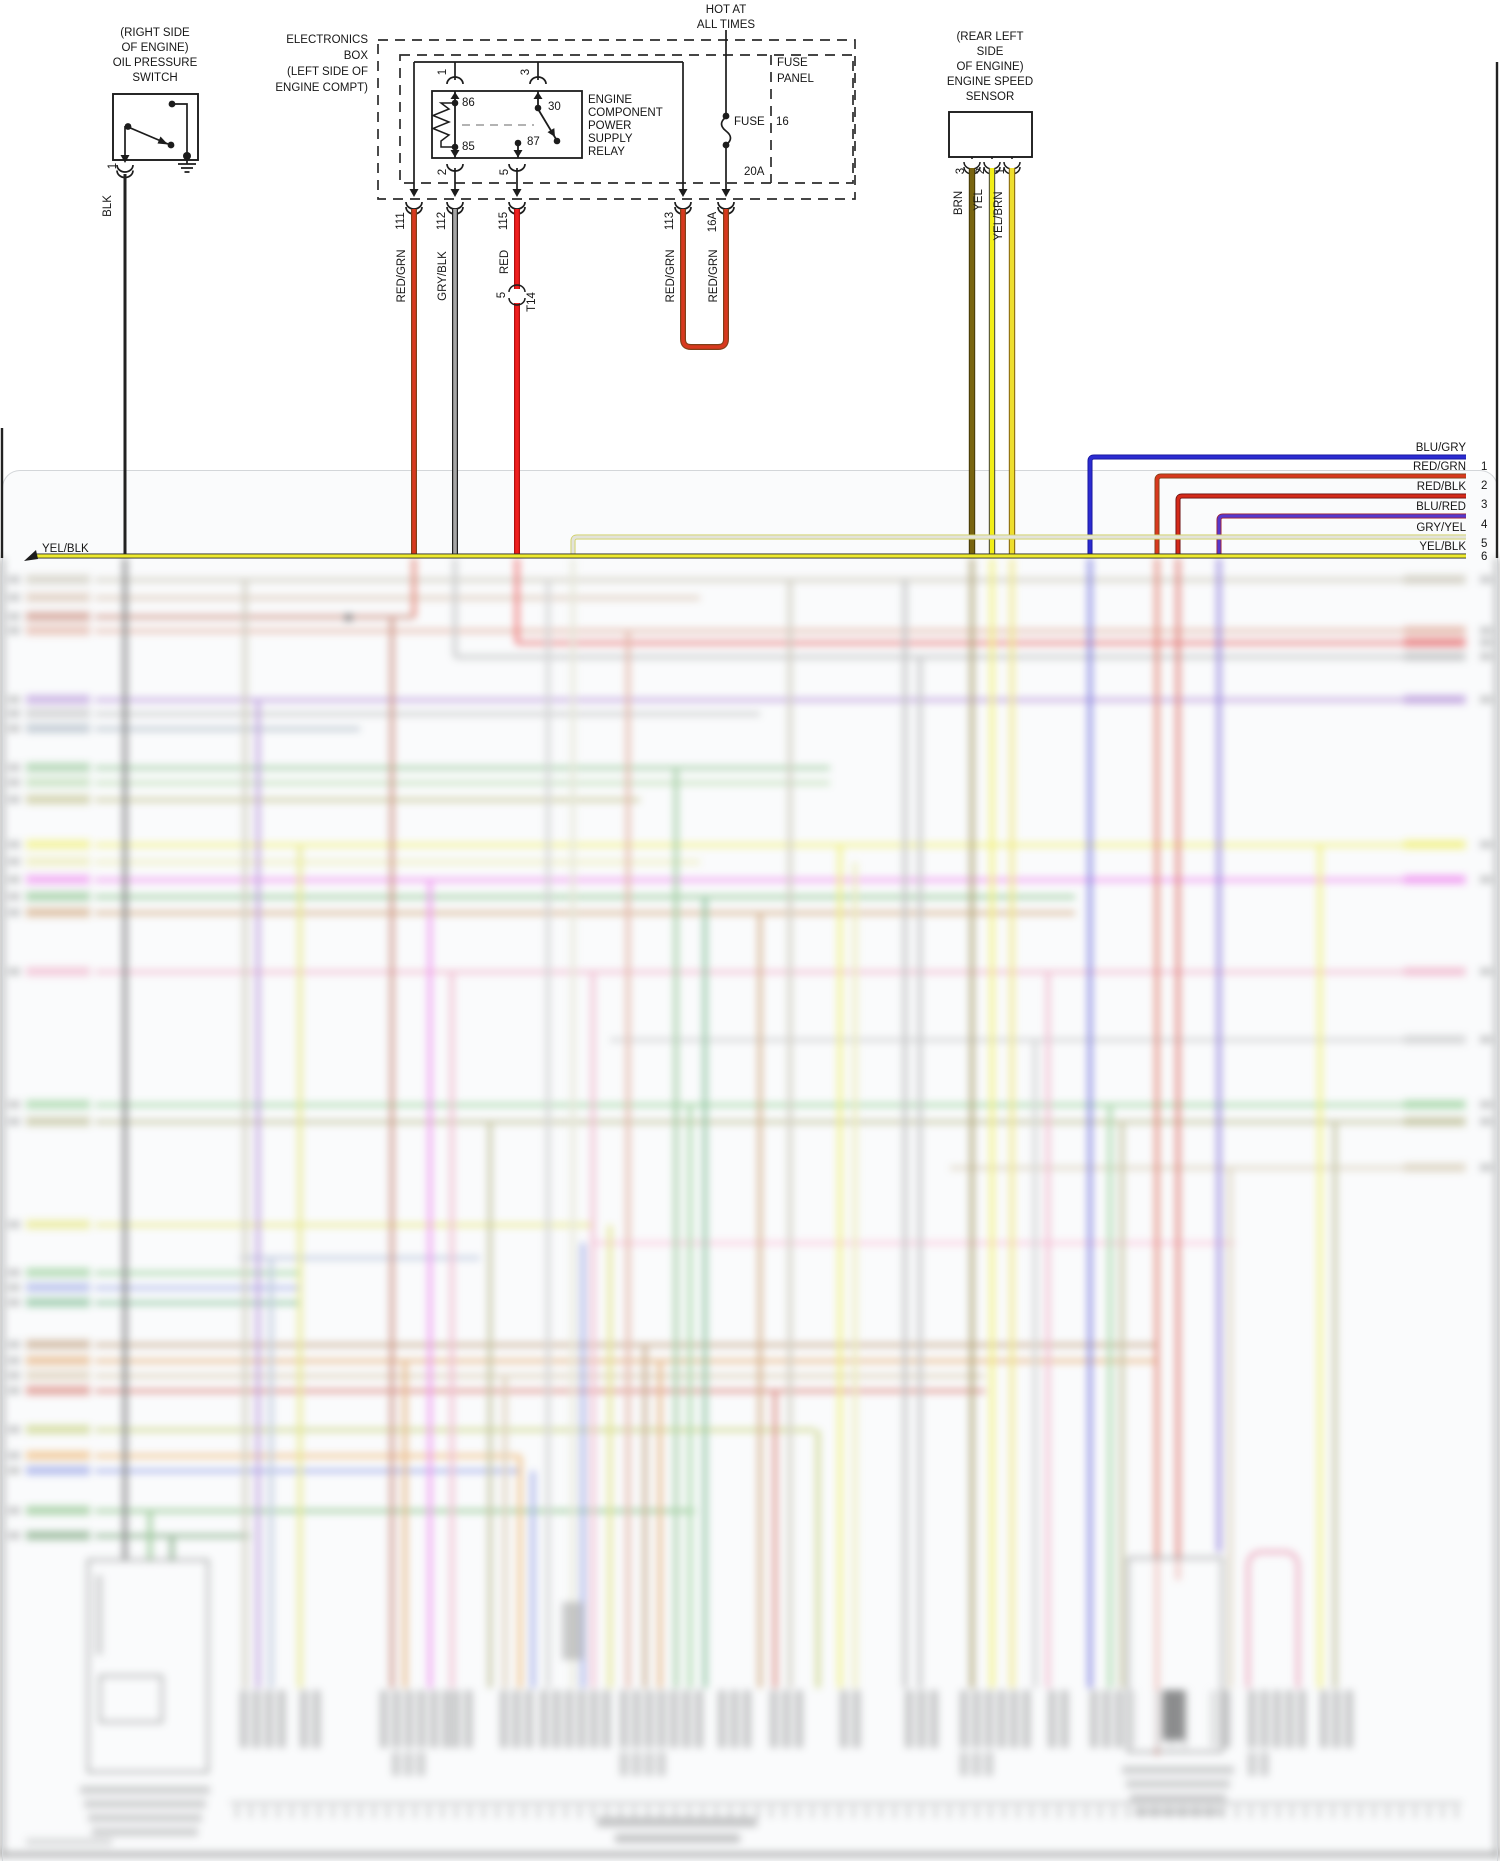  What do you see at coordinates (532, 302) in the screenshot?
I see `inline-connector-id: T14` at bounding box center [532, 302].